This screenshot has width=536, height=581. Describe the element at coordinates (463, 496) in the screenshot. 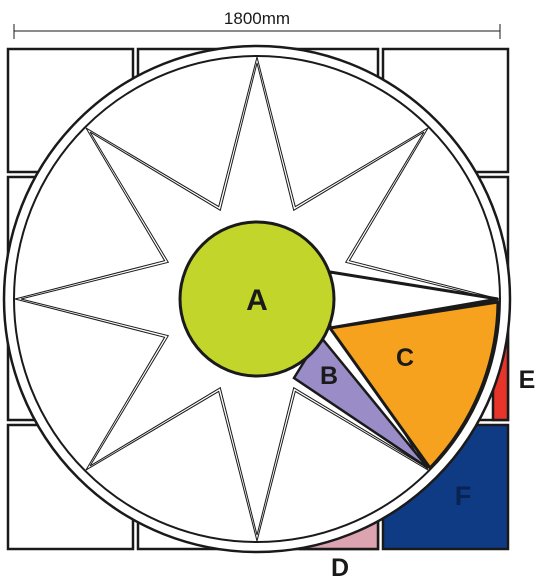

I see `label-f: F` at that location.